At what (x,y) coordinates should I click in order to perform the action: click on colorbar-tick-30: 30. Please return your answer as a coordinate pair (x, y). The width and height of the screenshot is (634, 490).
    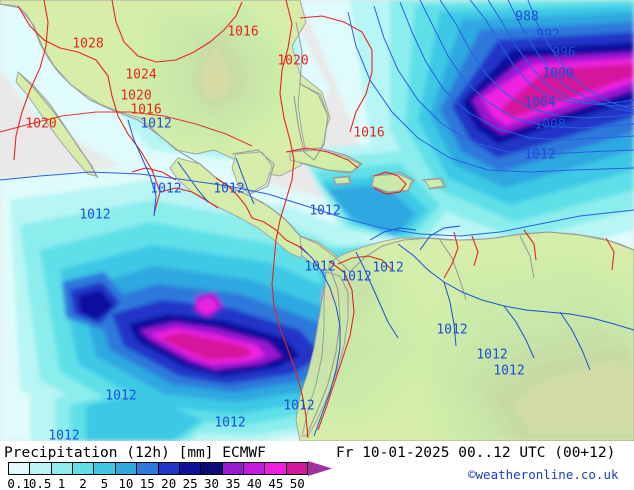
    Looking at the image, I should click on (212, 483).